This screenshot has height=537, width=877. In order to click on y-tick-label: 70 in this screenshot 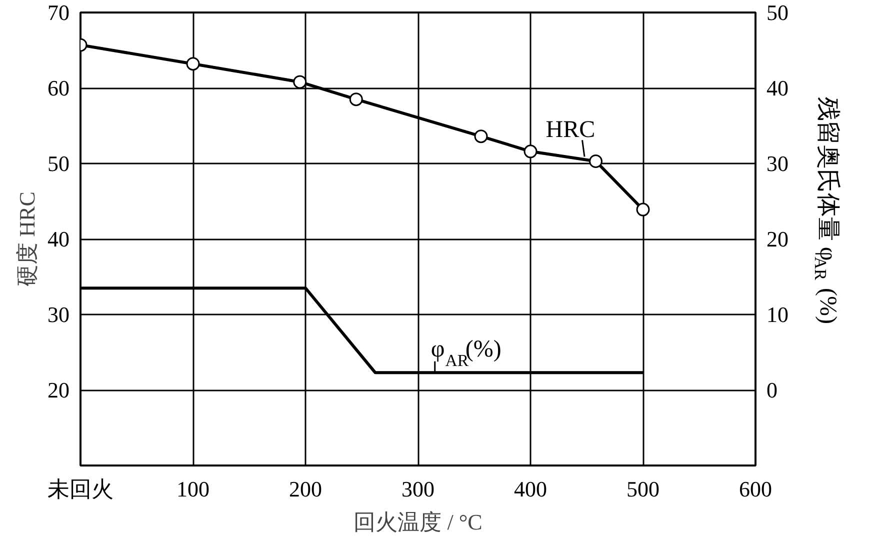, I will do `click(59, 12)`.